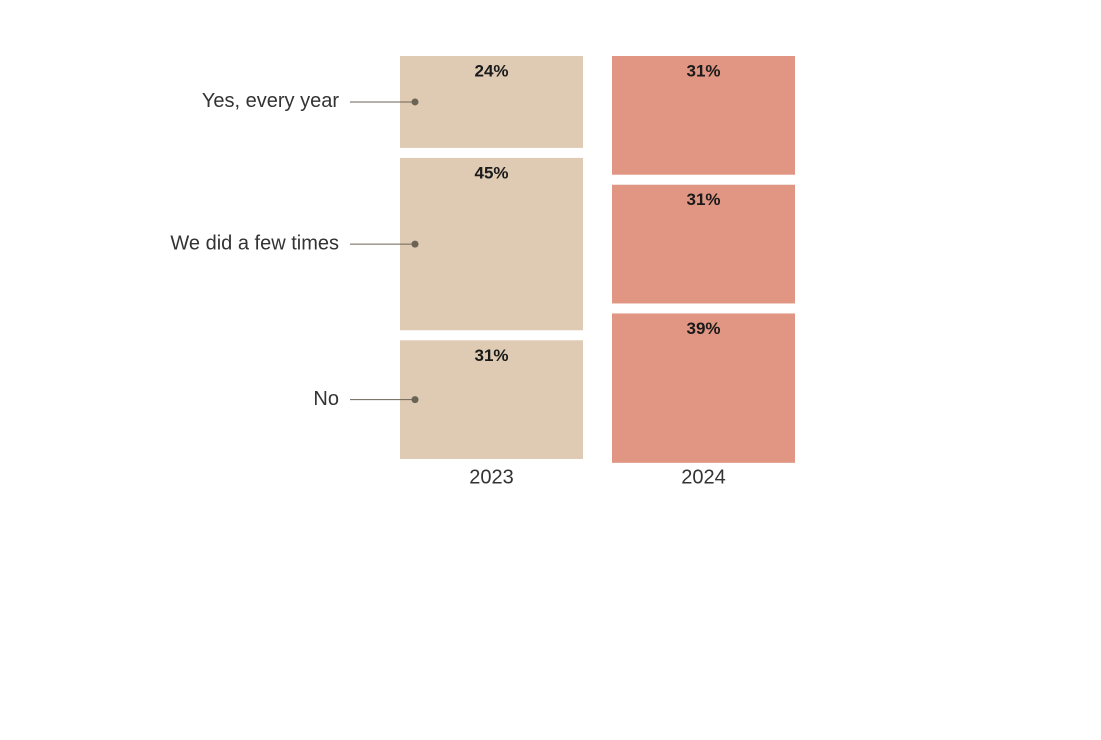  What do you see at coordinates (703, 328) in the screenshot?
I see `value-label: 39%` at bounding box center [703, 328].